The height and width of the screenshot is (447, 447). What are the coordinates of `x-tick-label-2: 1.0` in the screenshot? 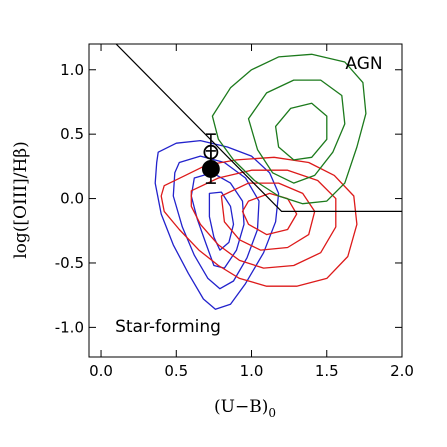 It's located at (252, 371).